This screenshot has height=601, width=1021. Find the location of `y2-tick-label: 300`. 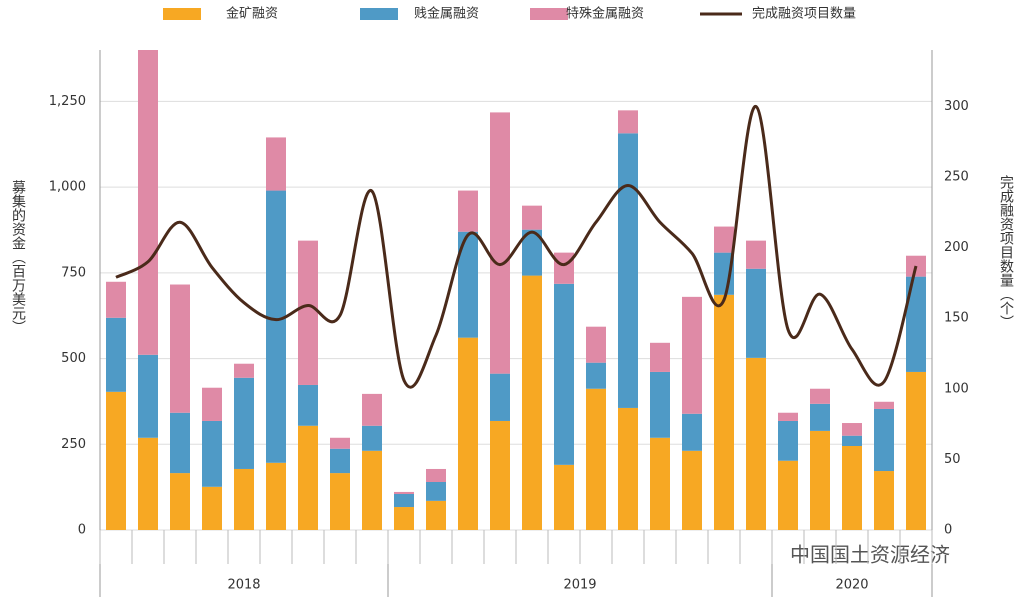

y2-tick-label: 300 is located at coordinates (956, 106).